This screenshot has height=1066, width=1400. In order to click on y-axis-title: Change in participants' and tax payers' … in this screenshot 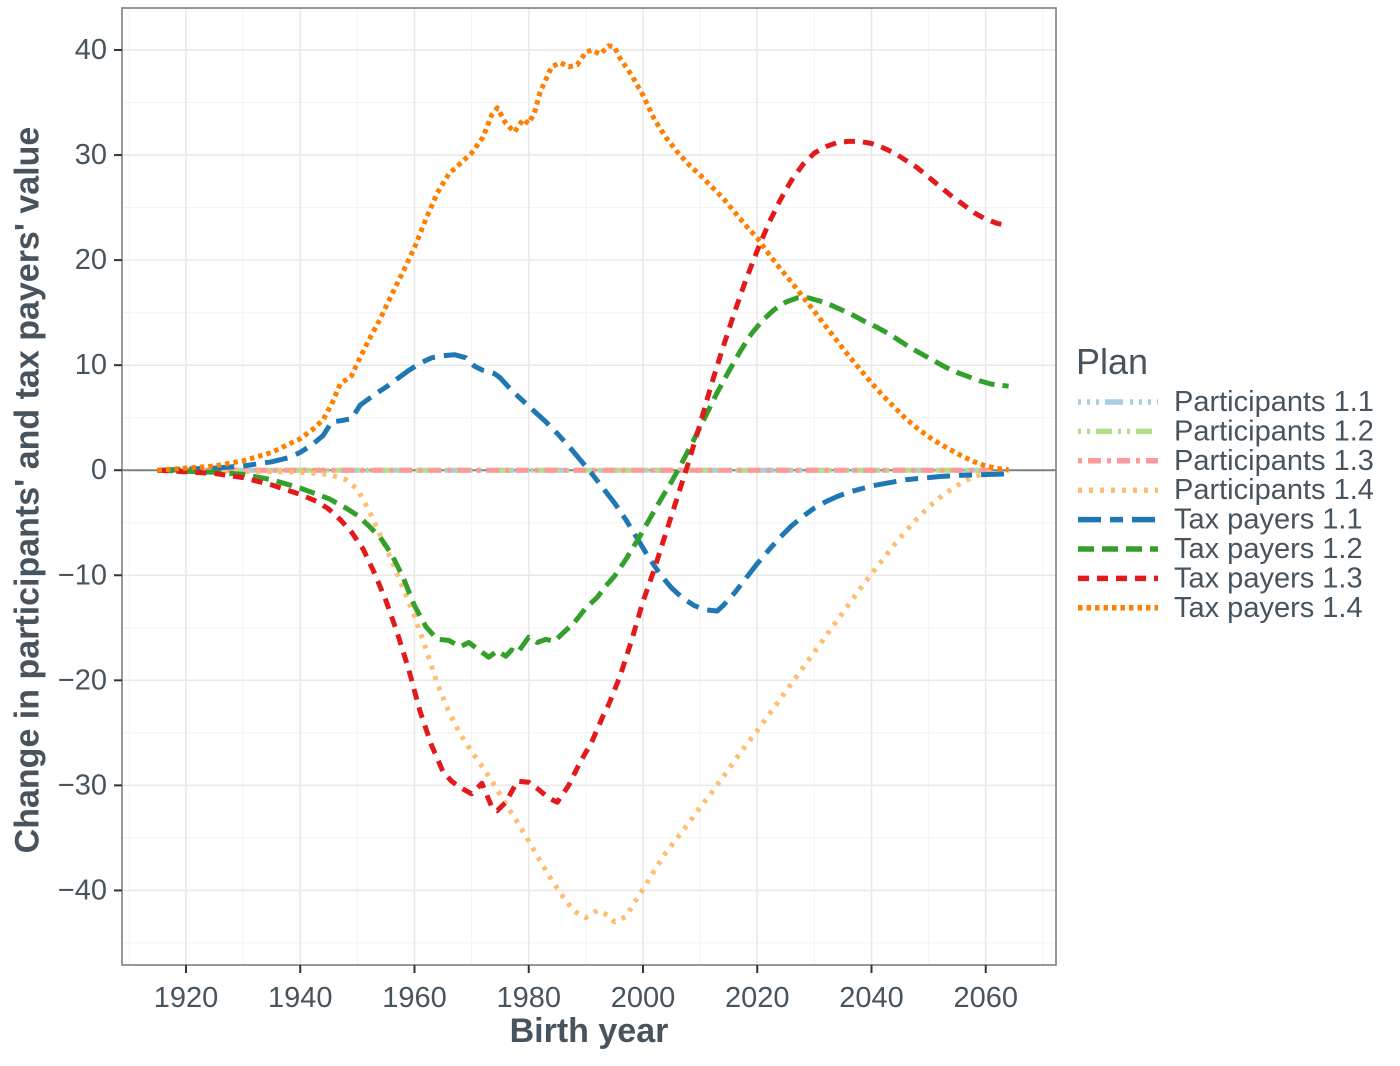, I will do `click(27, 490)`.